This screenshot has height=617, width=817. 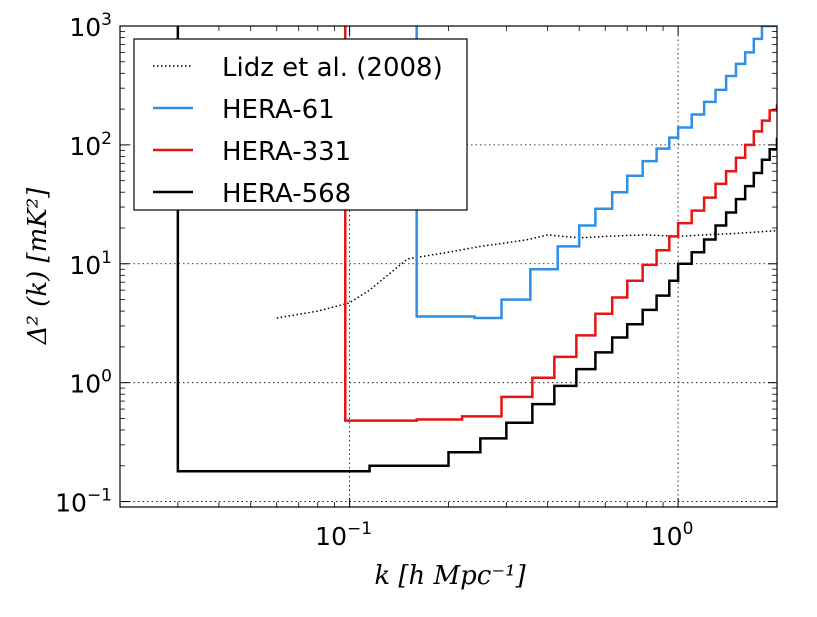 I want to click on legend-label-1: HERA-61, so click(x=278, y=110).